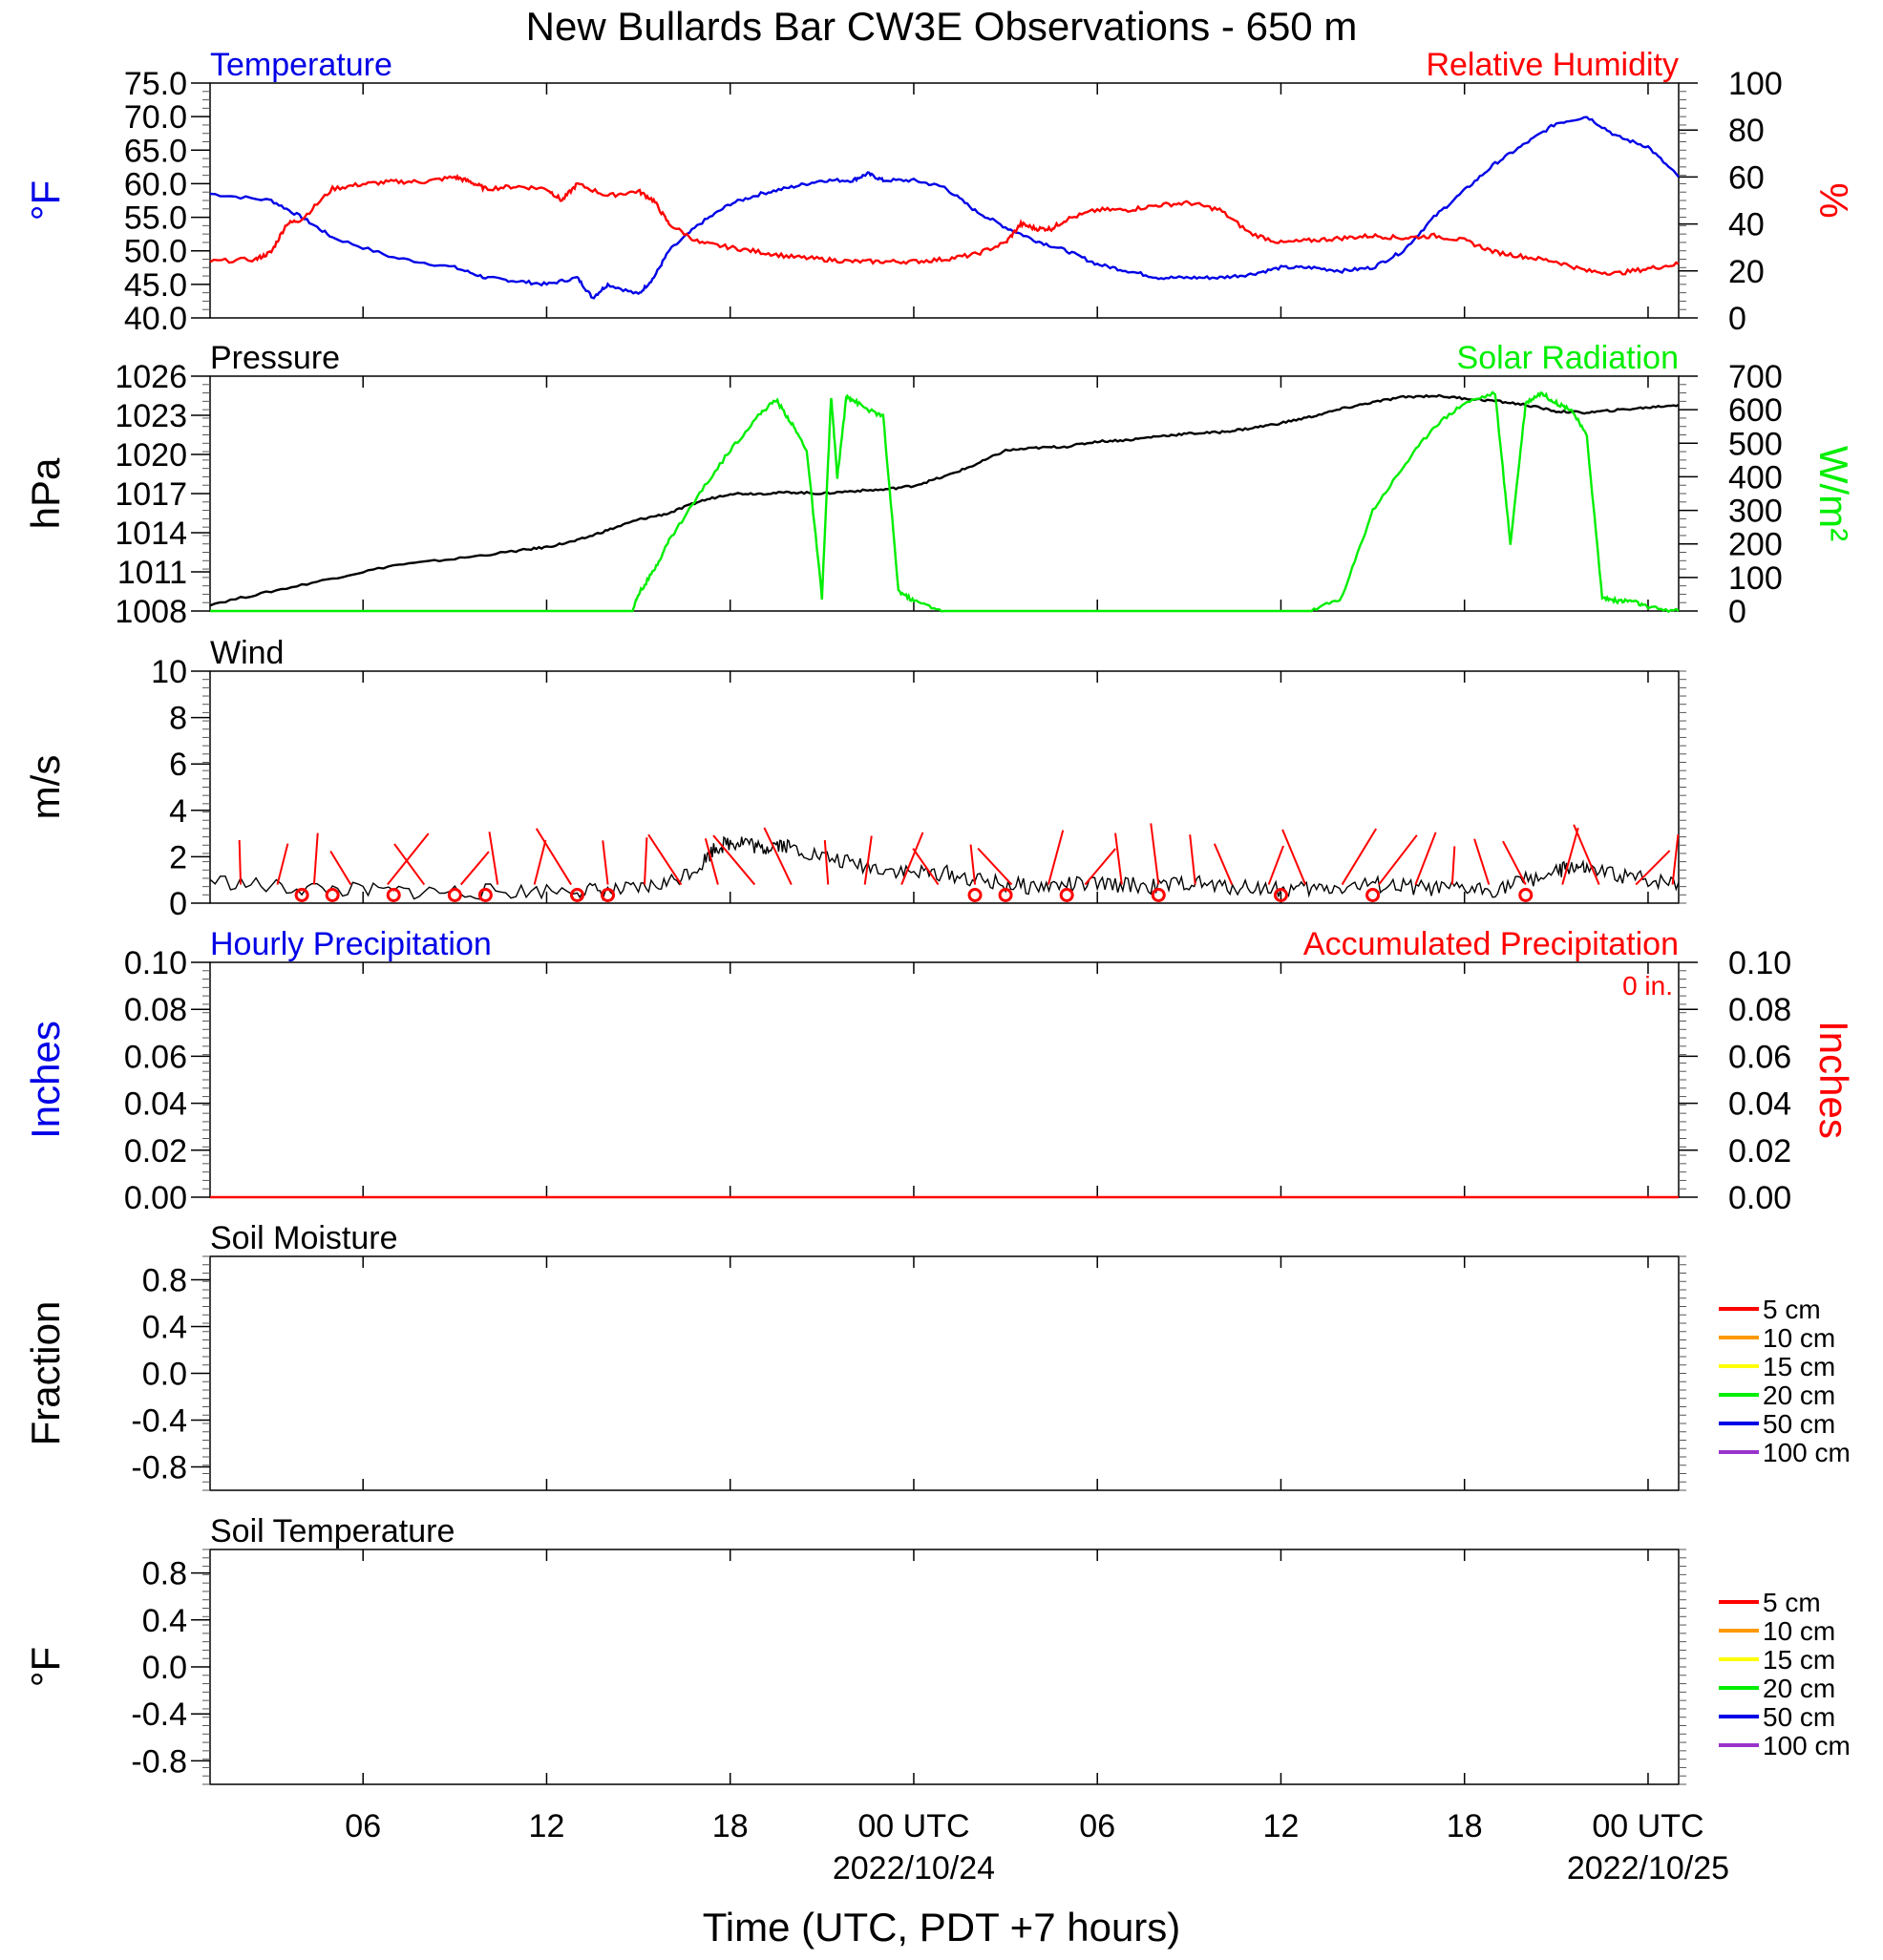 This screenshot has height=1960, width=1883. I want to click on y-tick-label-left: 10, so click(169, 672).